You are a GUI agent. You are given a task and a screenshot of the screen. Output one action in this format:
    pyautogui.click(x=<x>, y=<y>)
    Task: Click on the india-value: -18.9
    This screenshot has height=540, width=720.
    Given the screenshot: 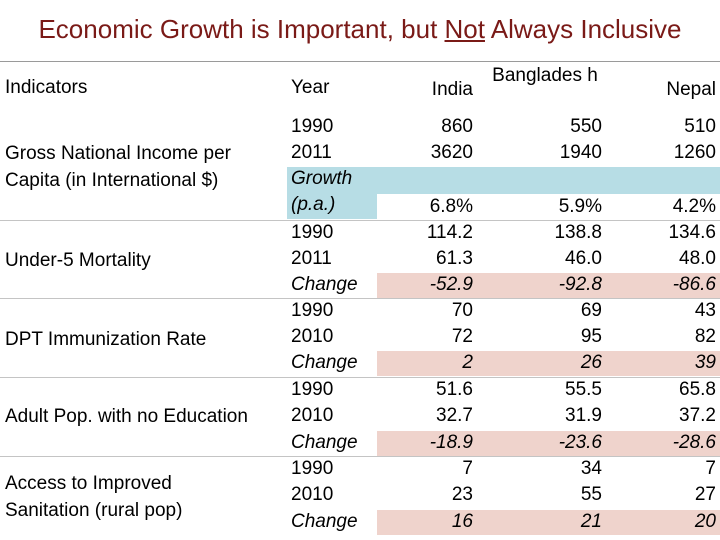 What is the action you would take?
    pyautogui.click(x=451, y=442)
    